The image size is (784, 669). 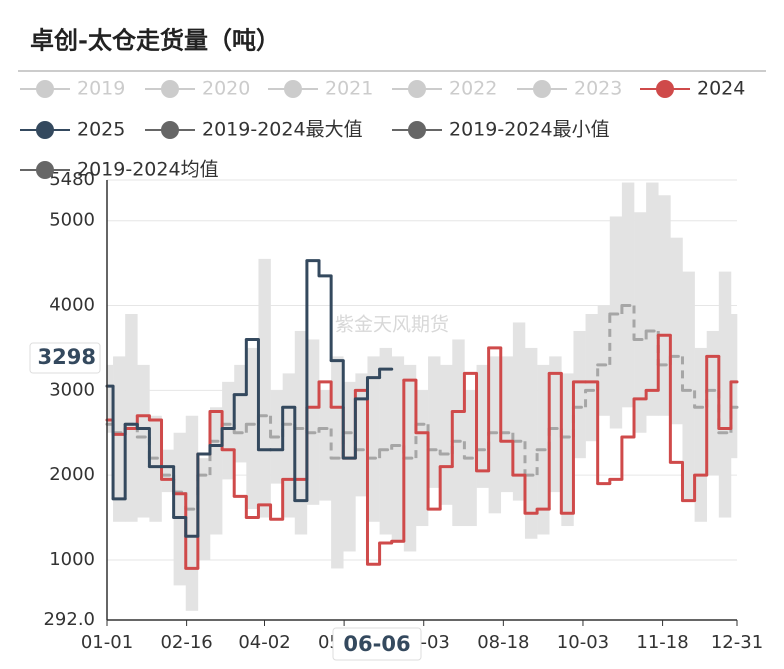 What do you see at coordinates (737, 642) in the screenshot?
I see `x-tick-label: 12-31` at bounding box center [737, 642].